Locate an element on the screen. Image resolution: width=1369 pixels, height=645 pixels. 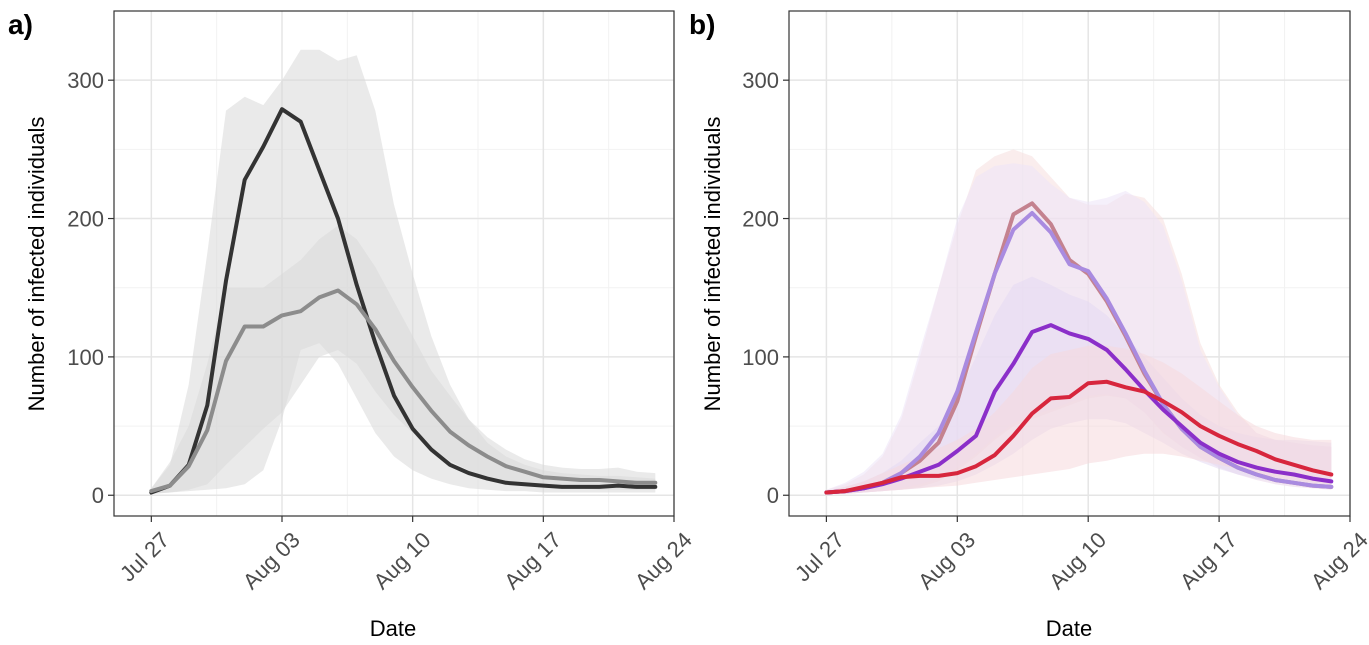
panel-a-label: a) is located at coordinates (20, 24).